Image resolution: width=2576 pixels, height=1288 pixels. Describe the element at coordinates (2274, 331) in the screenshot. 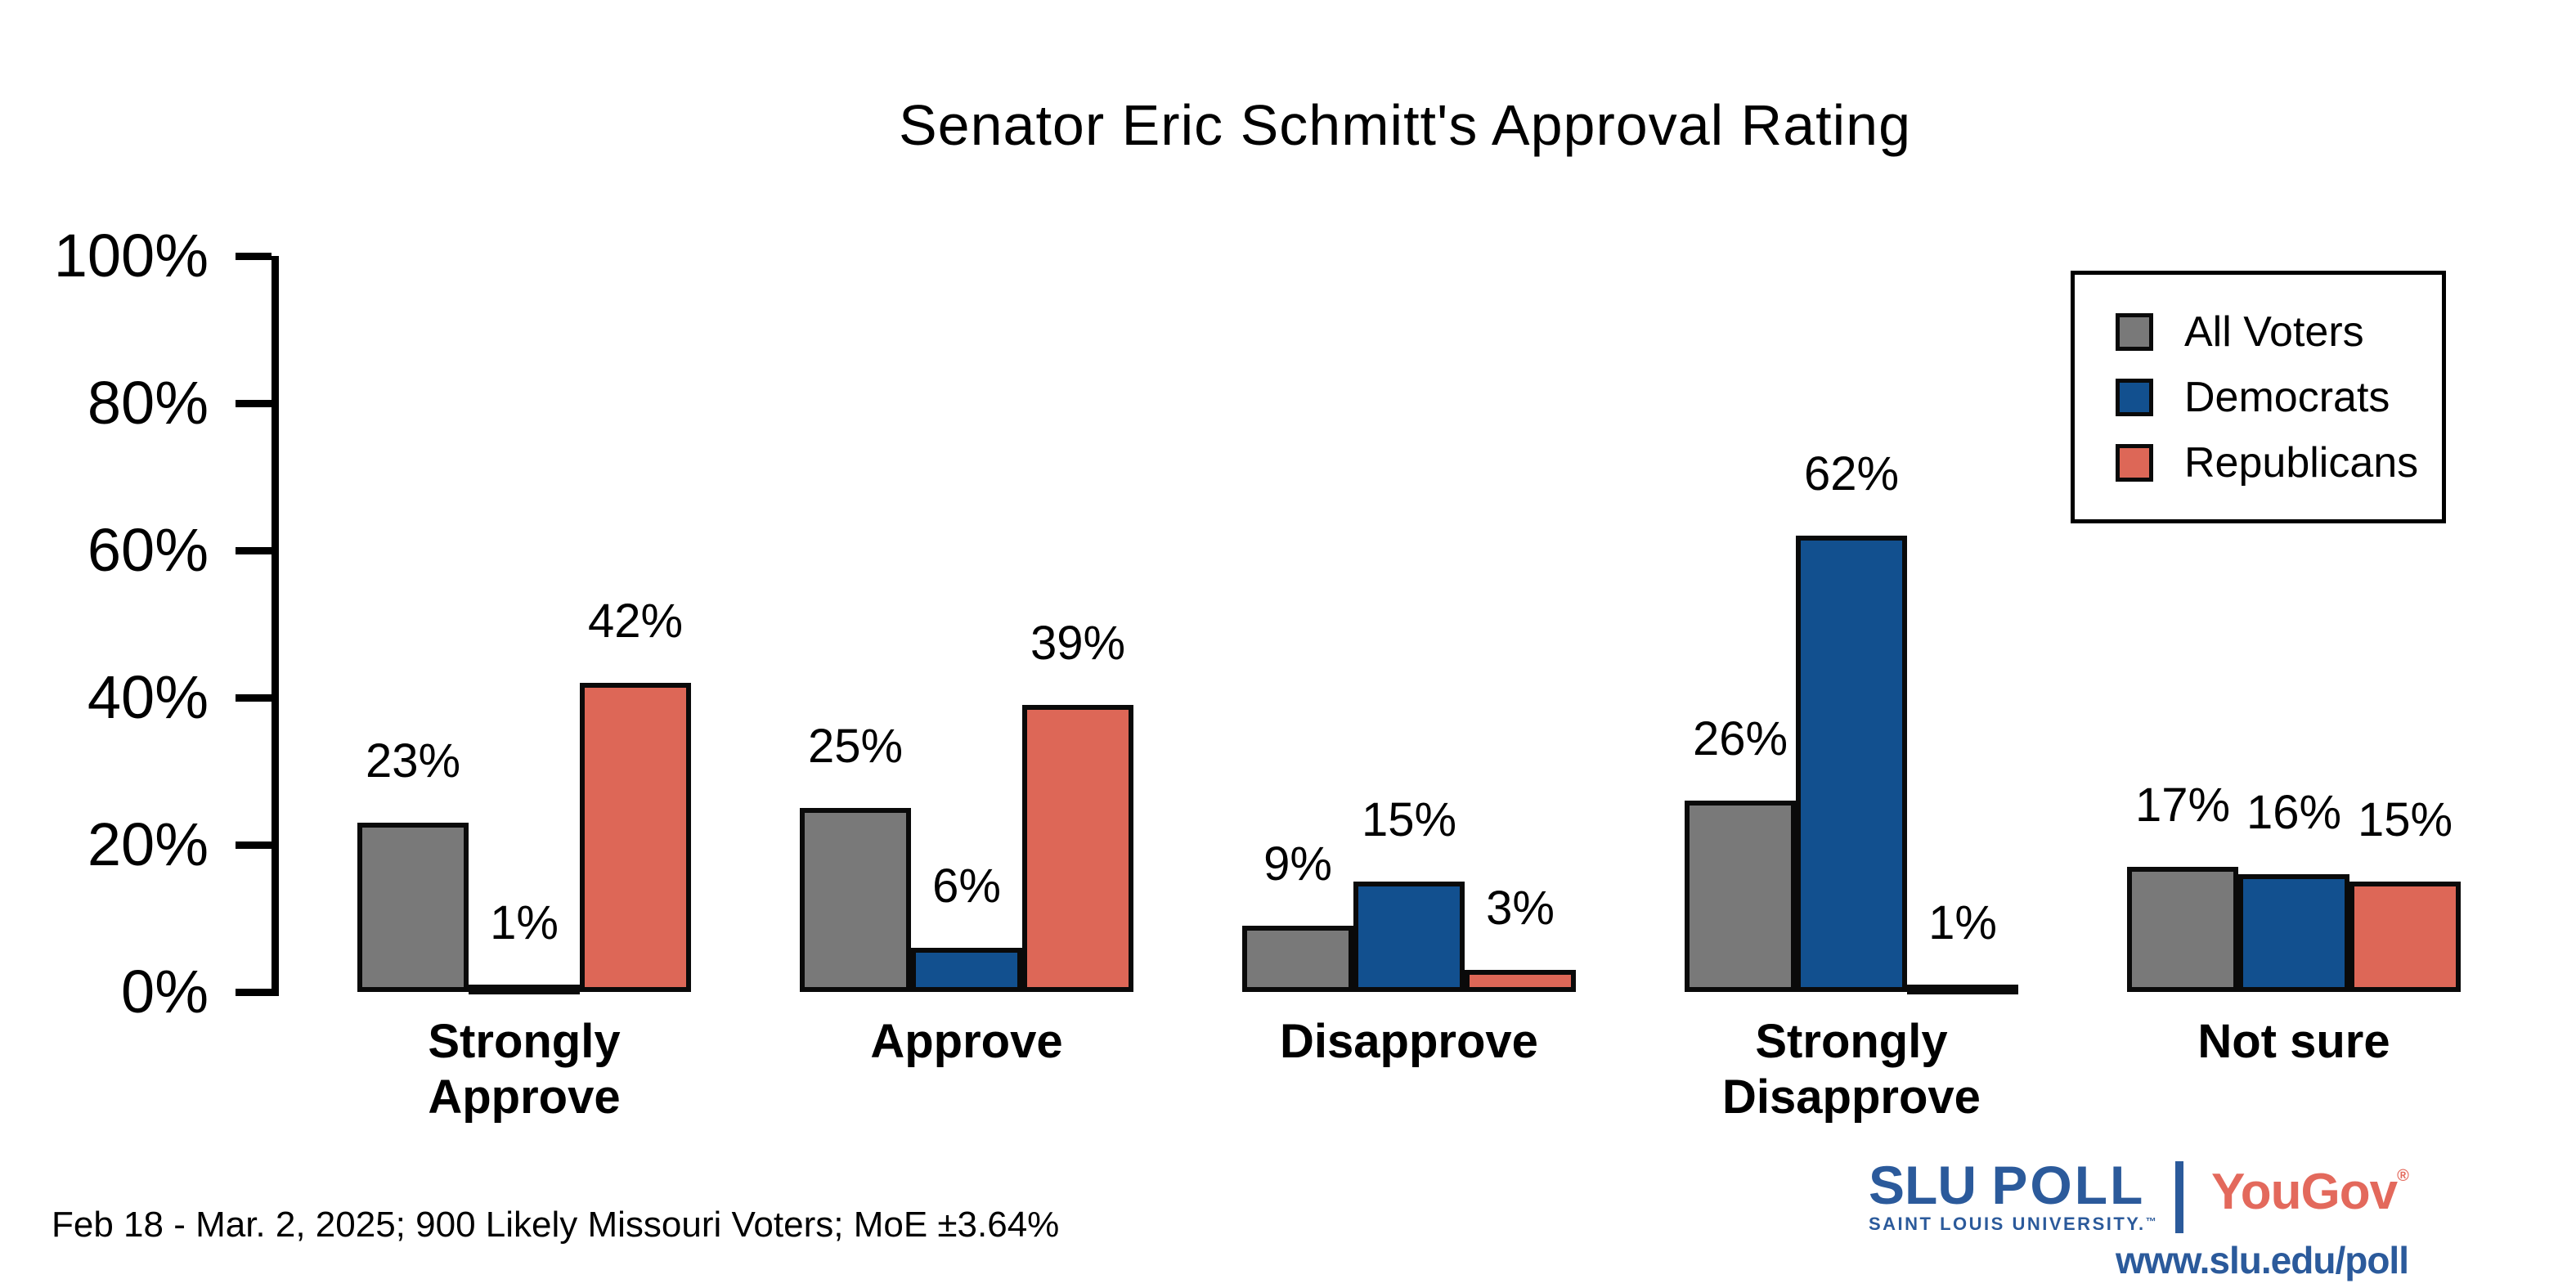

I see `legend-label: All Voters` at that location.